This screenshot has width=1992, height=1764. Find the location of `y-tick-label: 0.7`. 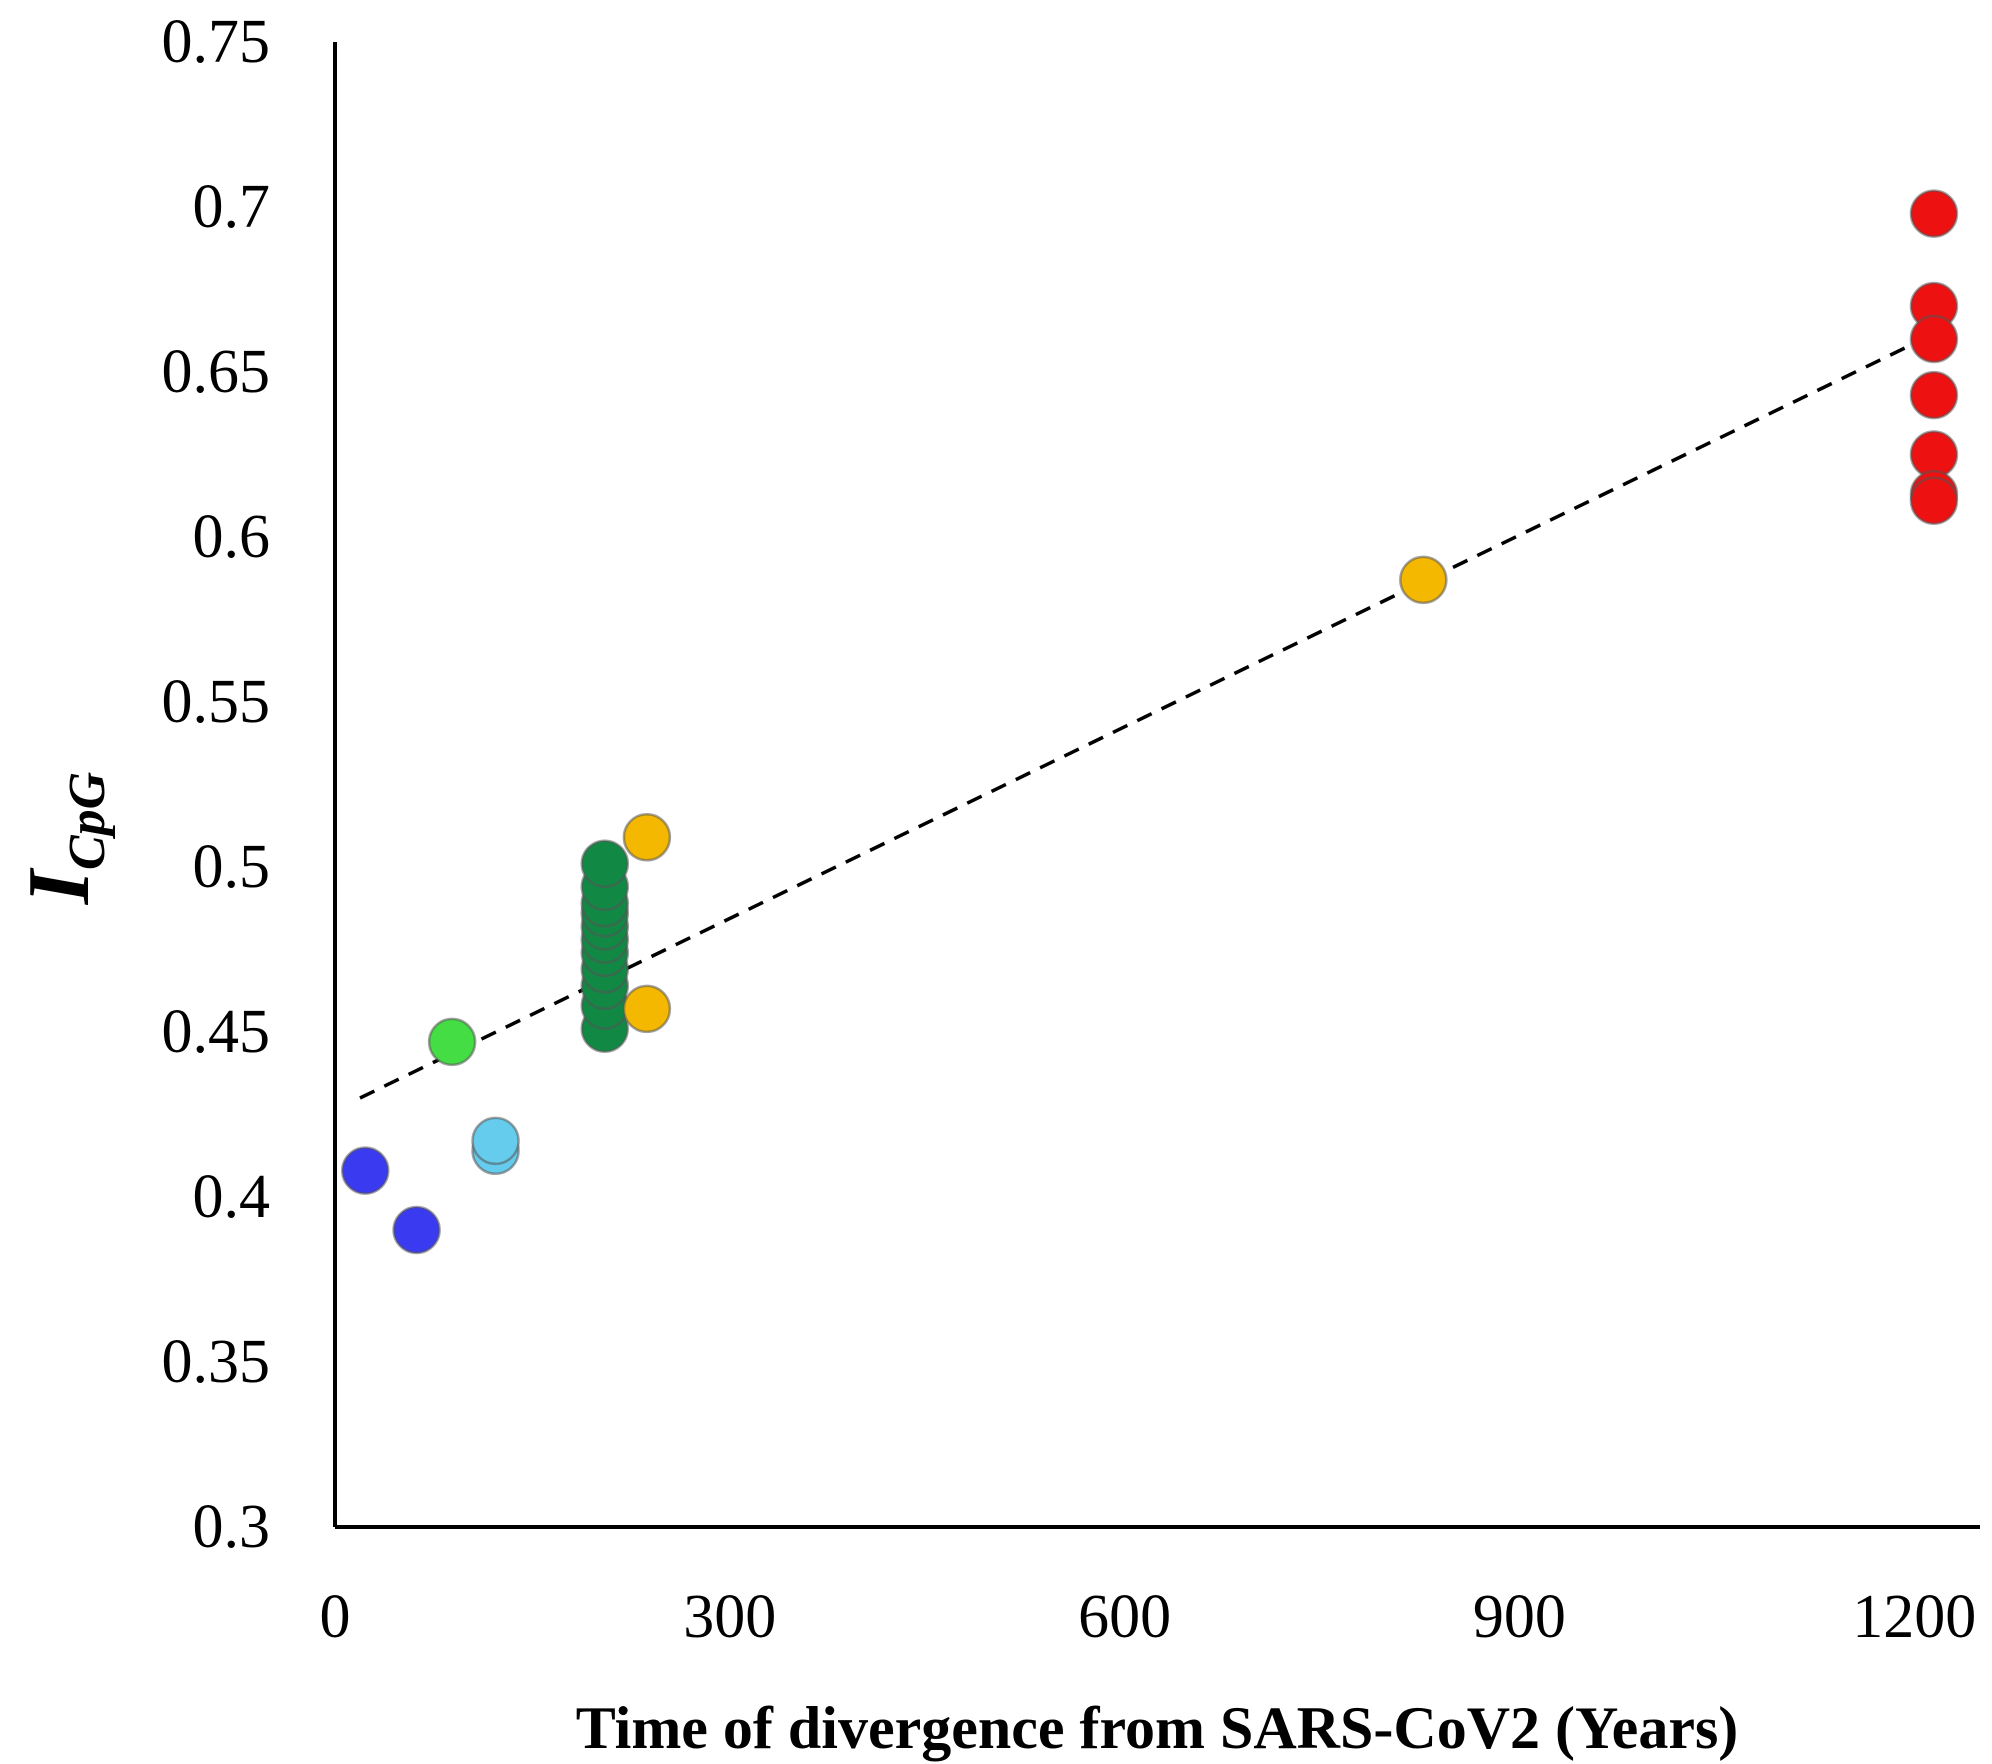

y-tick-label: 0.7 is located at coordinates (232, 207).